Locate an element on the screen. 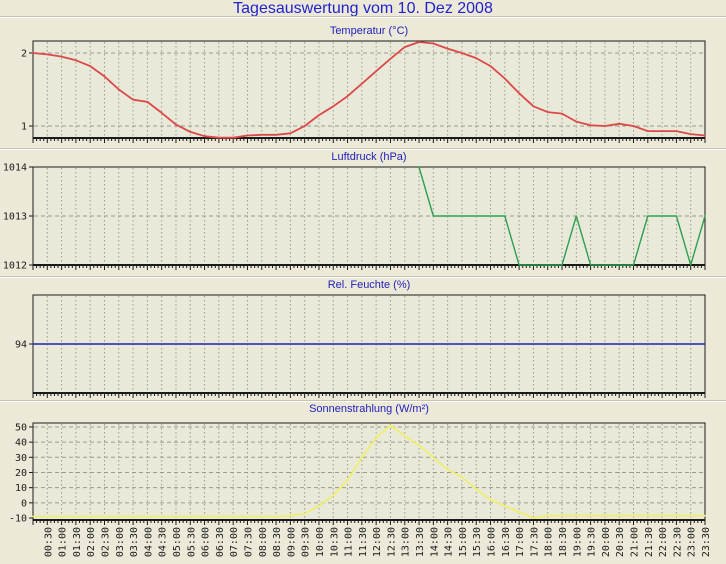  sonnenstrahlung-ytick-label: 20 is located at coordinates (21, 473).